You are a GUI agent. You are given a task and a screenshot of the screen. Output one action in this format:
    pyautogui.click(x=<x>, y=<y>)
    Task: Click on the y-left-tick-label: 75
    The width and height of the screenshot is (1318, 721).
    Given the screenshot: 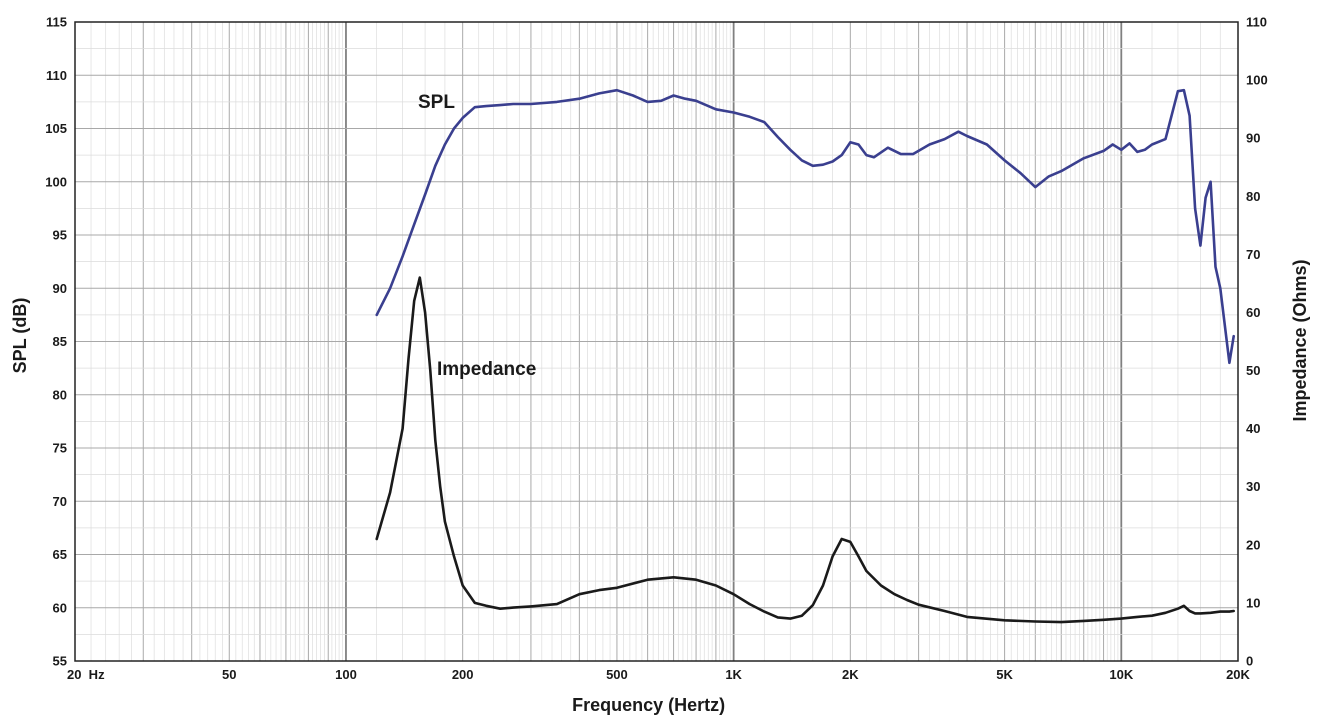 What is the action you would take?
    pyautogui.click(x=60, y=448)
    